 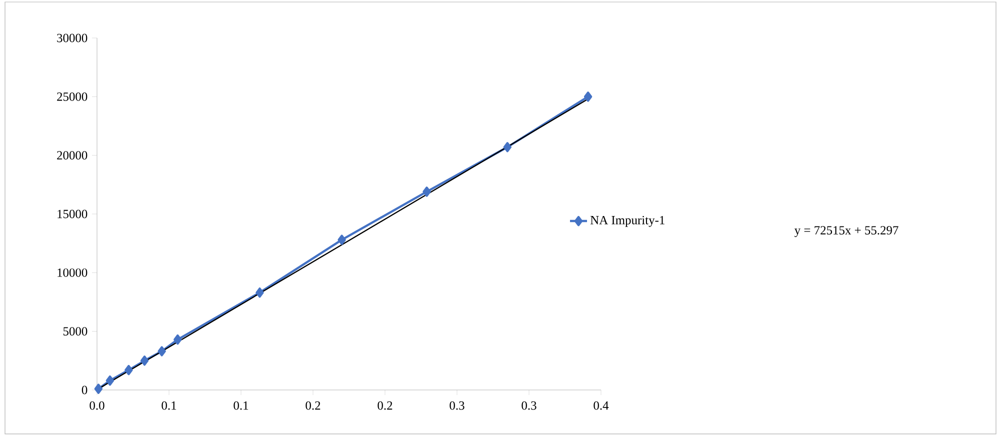 I want to click on y-tick-label: 20000, so click(x=72, y=155).